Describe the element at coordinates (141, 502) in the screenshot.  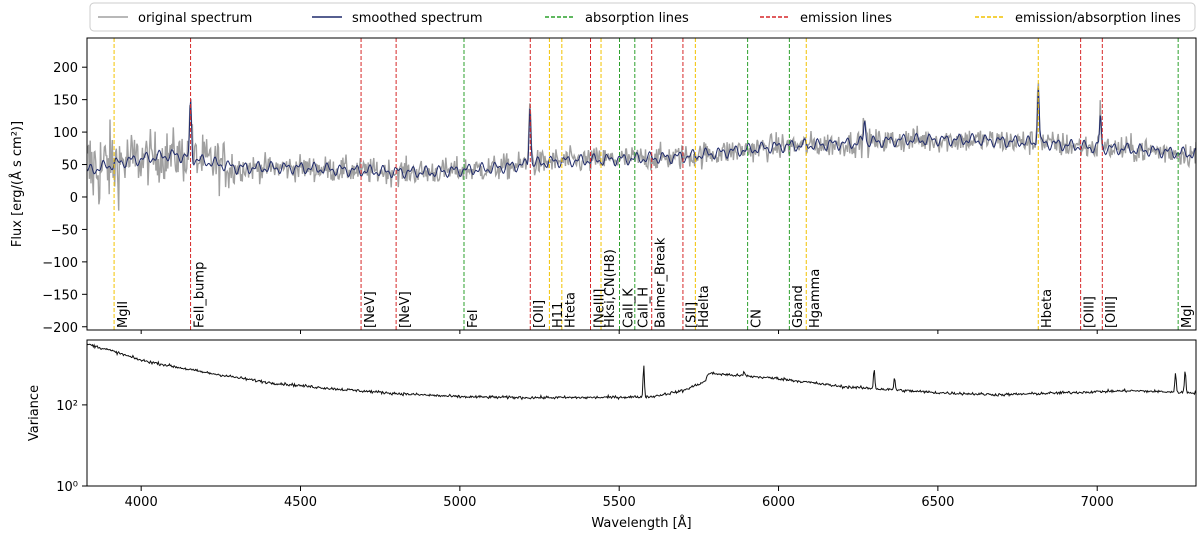
I see `xtick-label: 4000` at that location.